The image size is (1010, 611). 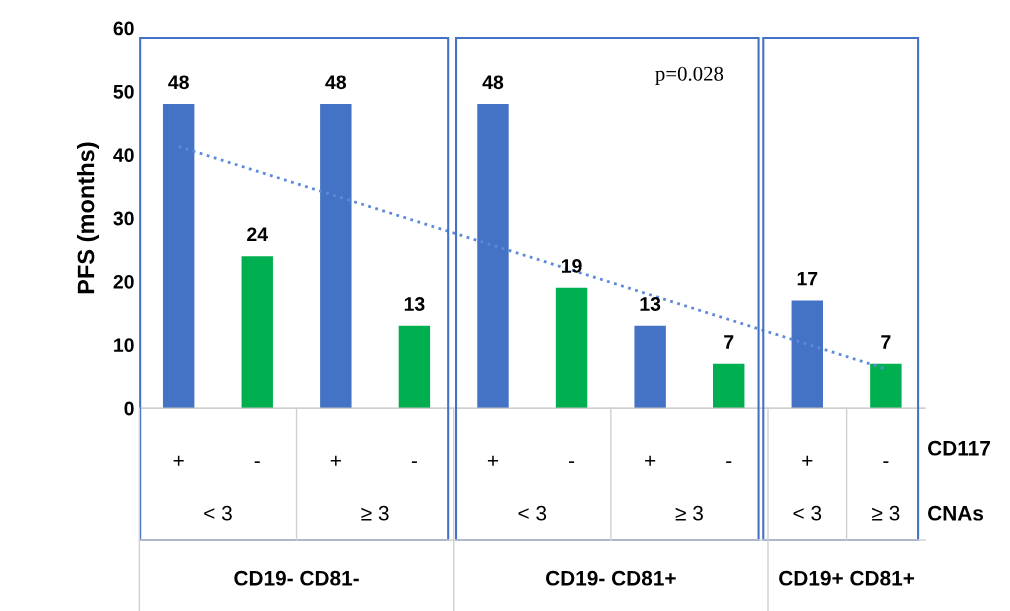 I want to click on y-tick-label: 20, so click(x=123, y=281).